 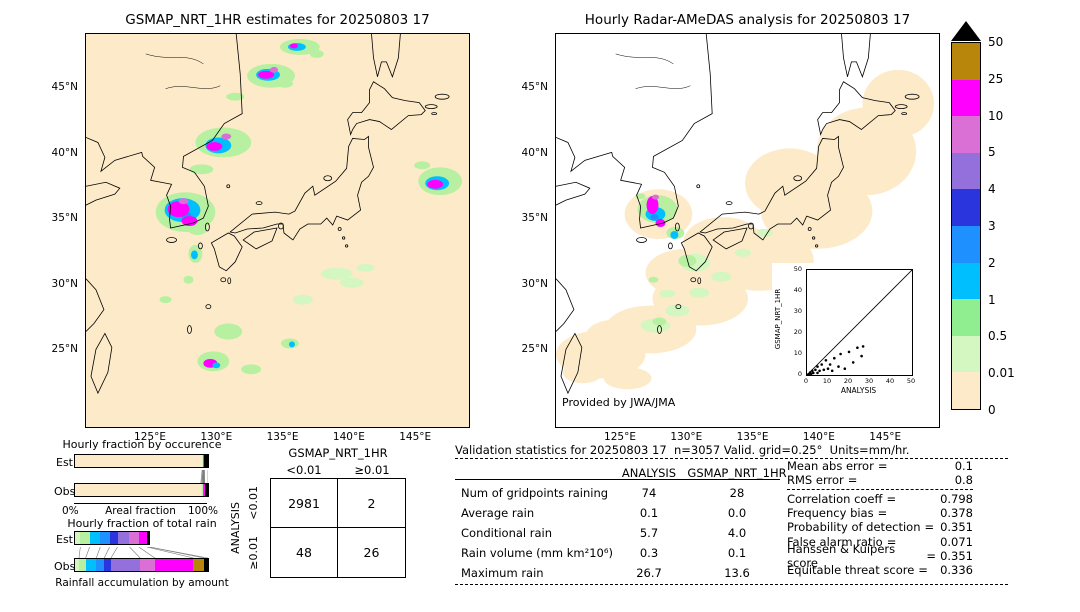 What do you see at coordinates (797, 290) in the screenshot?
I see `inset-ytick: 40` at bounding box center [797, 290].